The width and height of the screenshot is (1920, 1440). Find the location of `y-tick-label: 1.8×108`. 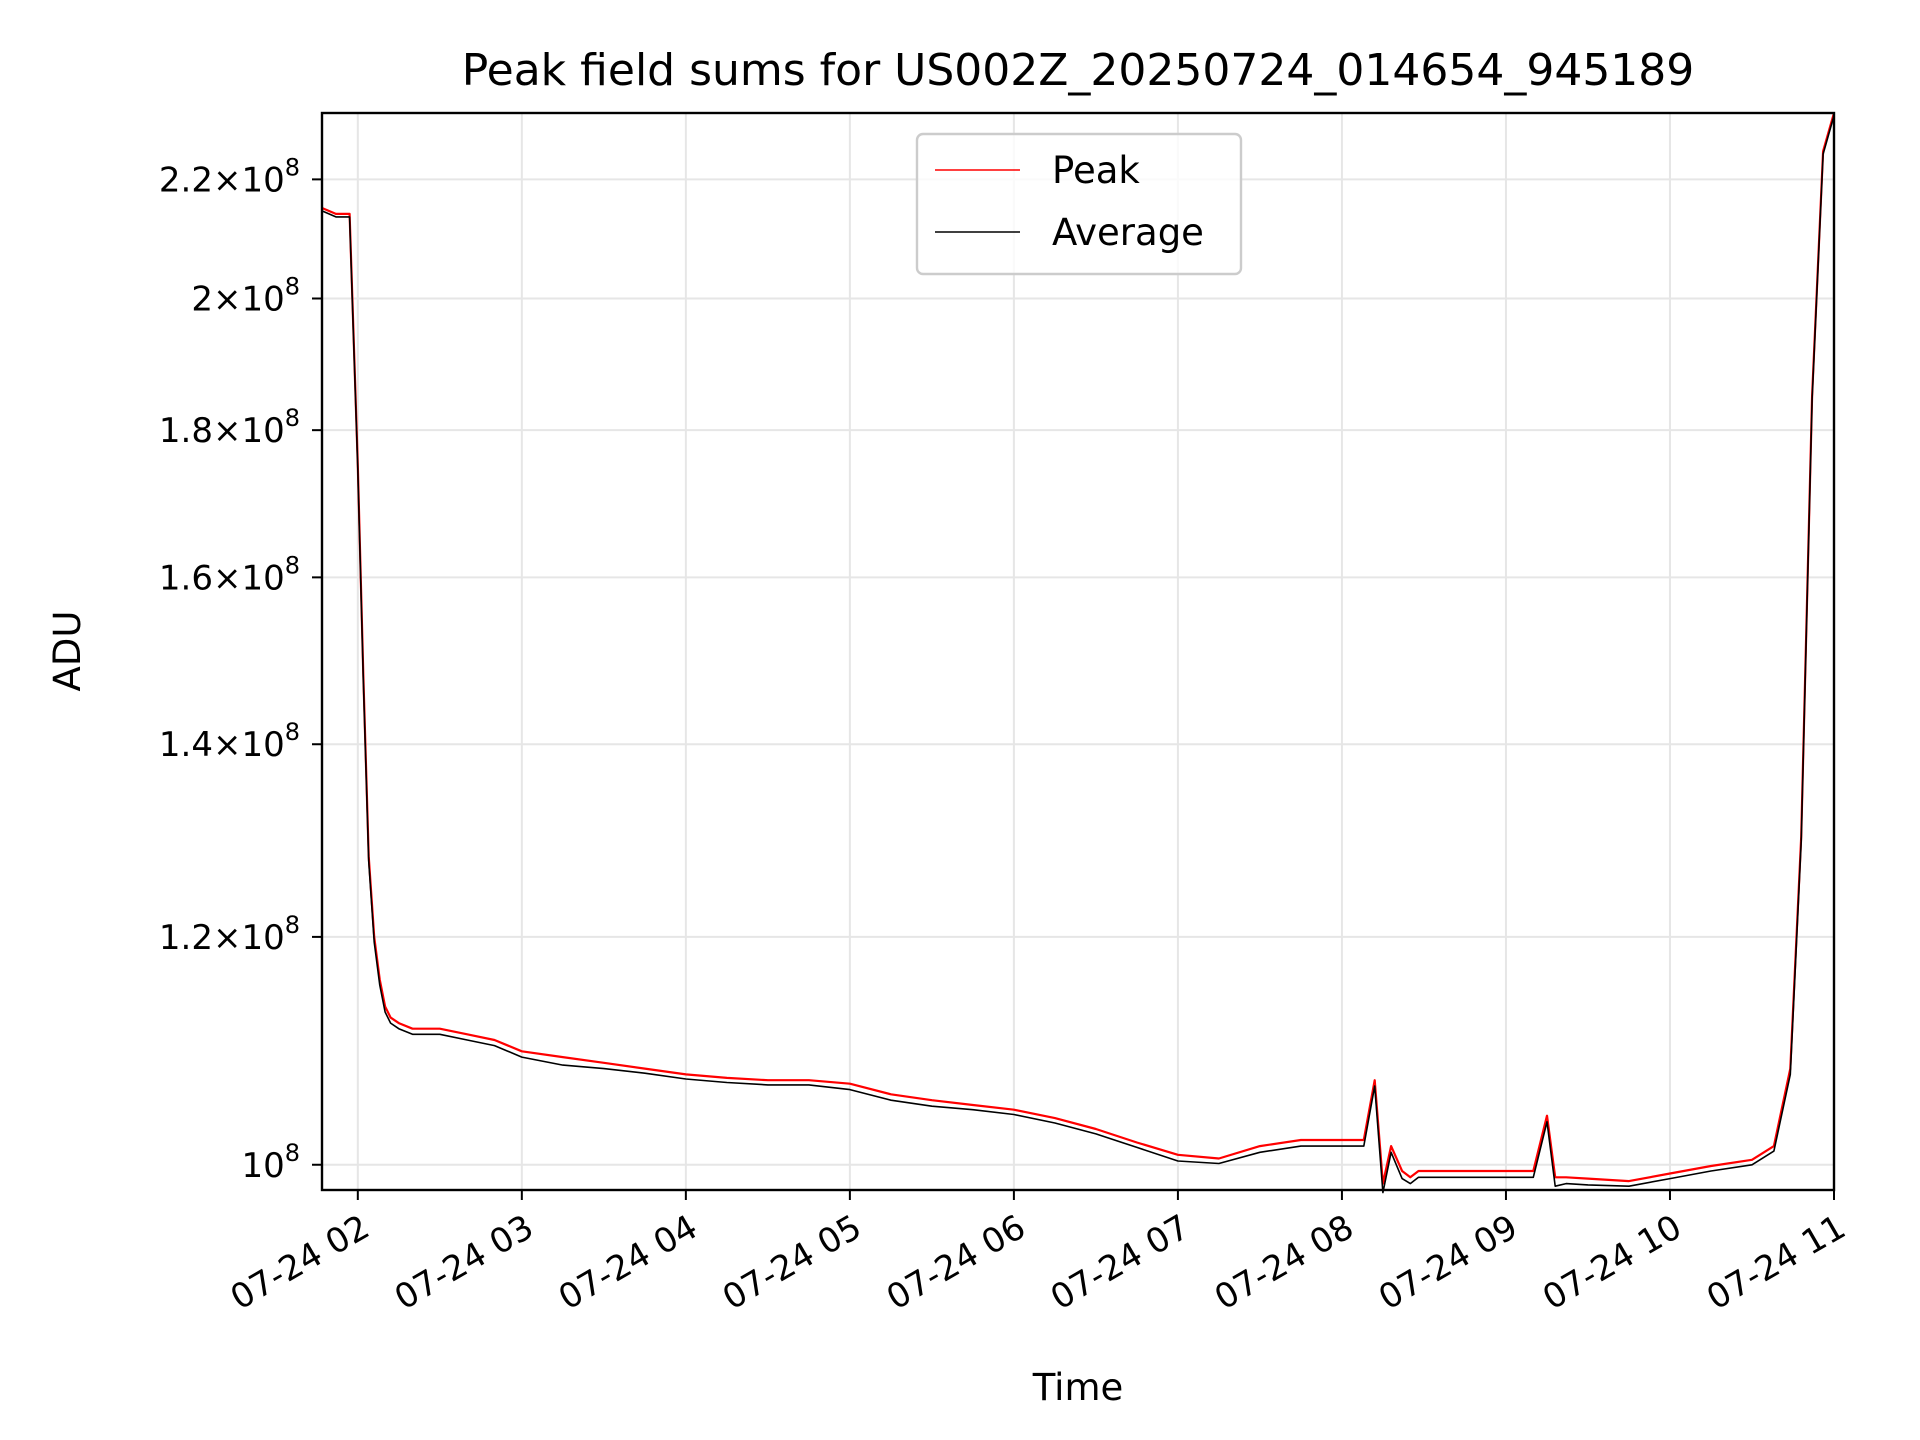

y-tick-label: 1.8×108 is located at coordinates (229, 427).